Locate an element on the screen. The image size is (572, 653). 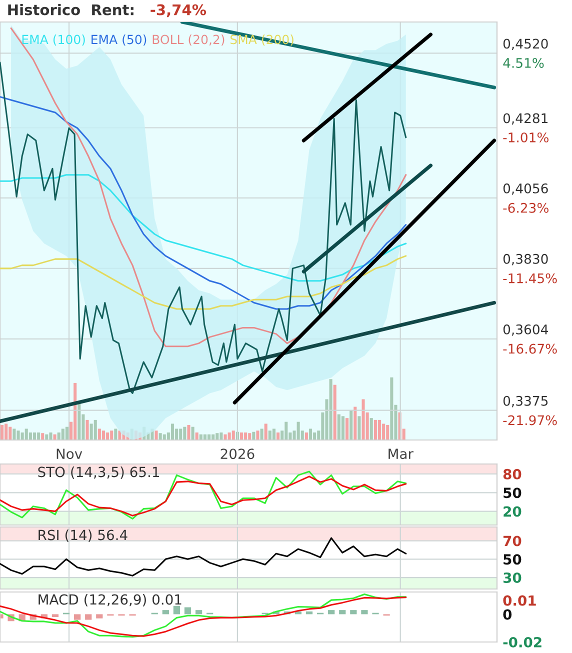
x-tick-label: 2026 is located at coordinates (237, 454).